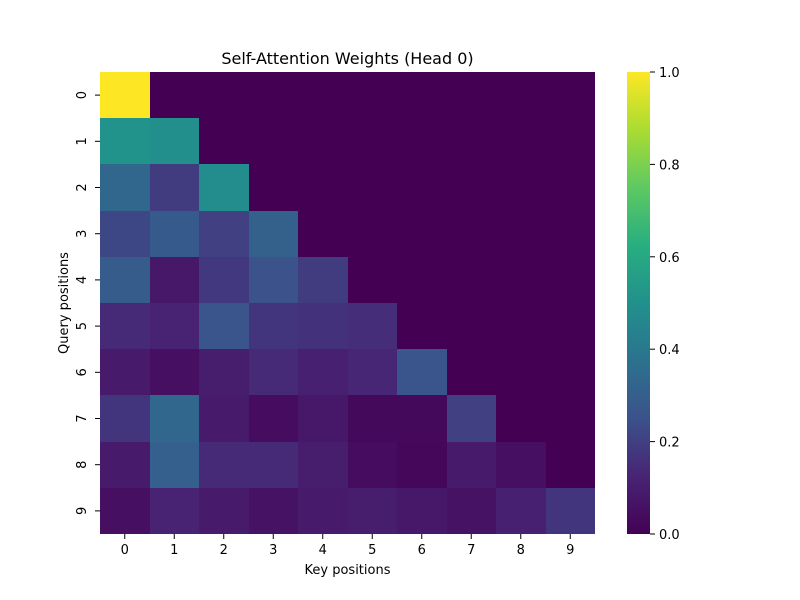  Describe the element at coordinates (570, 550) in the screenshot. I see `x-tick-label: 9` at that location.